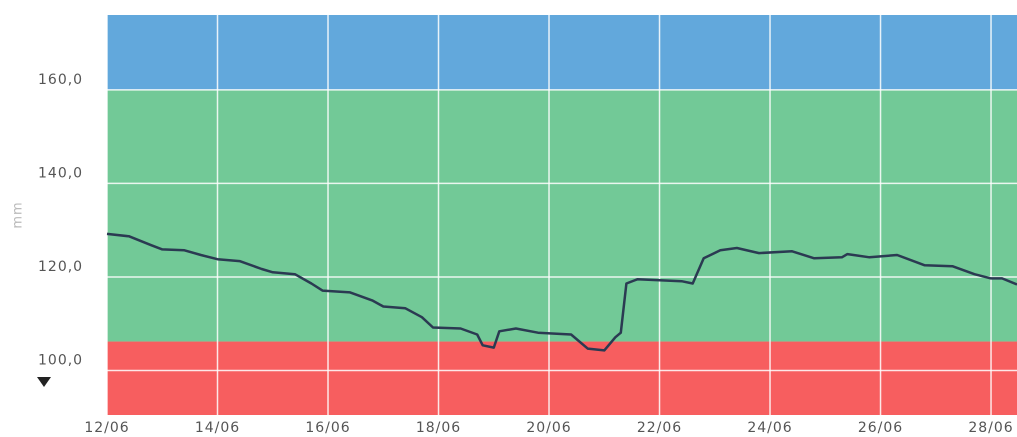 Image resolution: width=1017 pixels, height=437 pixels. I want to click on y-tick-label: 140,0, so click(60, 173).